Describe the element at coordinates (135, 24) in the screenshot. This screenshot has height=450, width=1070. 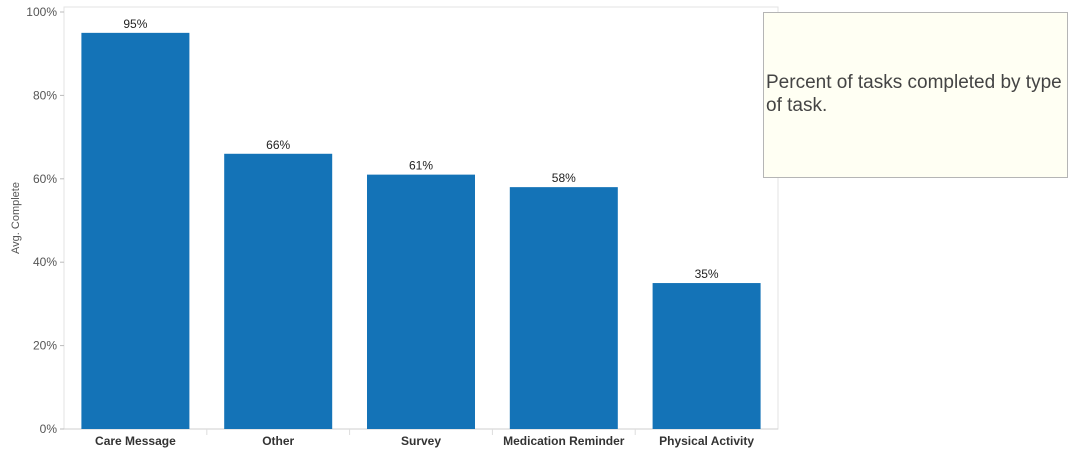
I see `data-label: 95%` at that location.